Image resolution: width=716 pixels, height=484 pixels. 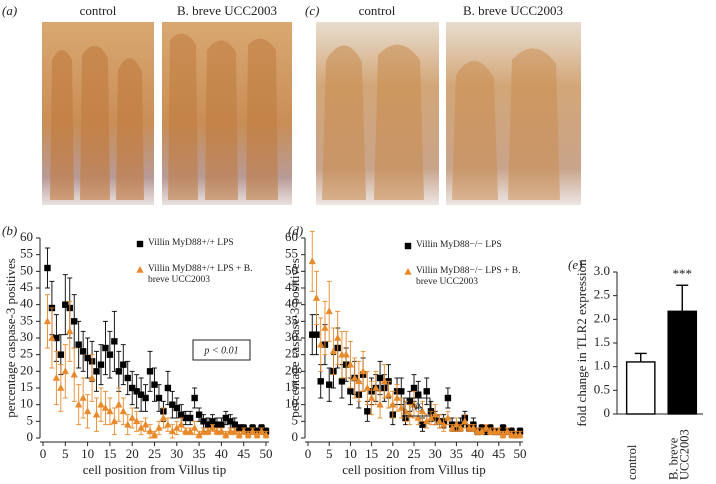 I want to click on micrograph-a-control, so click(x=98, y=113).